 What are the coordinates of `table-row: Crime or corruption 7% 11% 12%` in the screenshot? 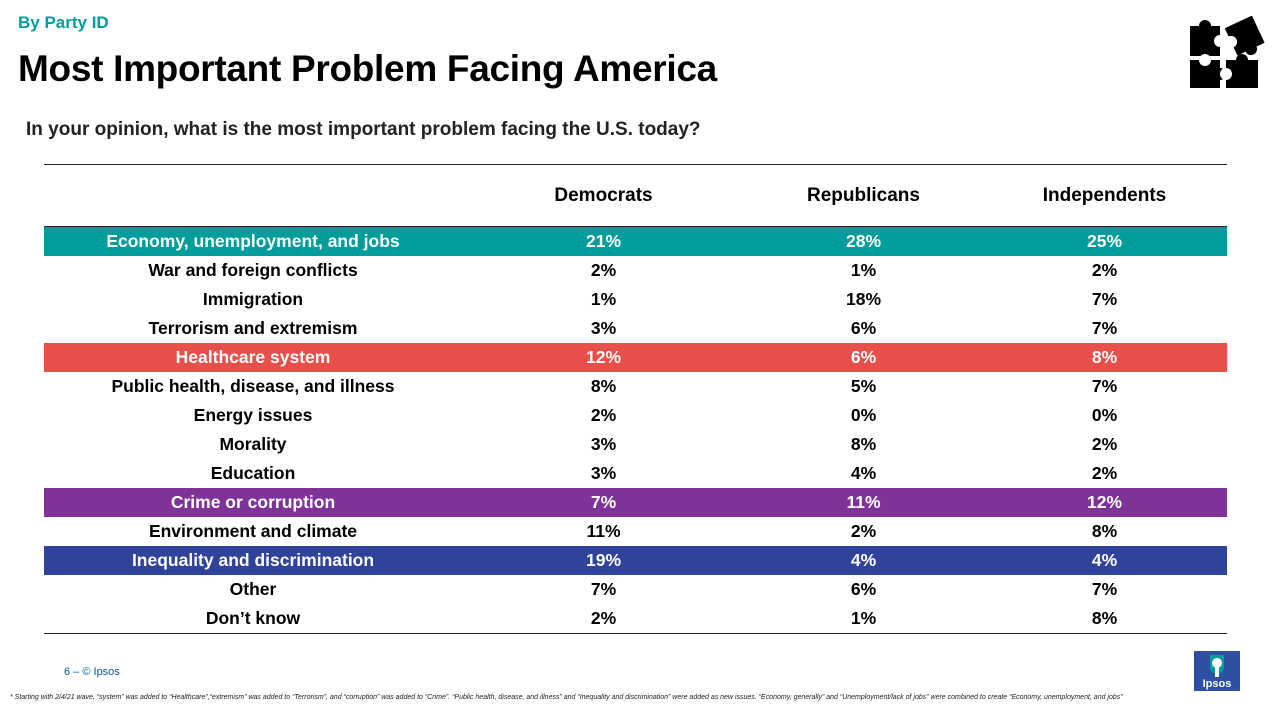 It's located at (635, 502).